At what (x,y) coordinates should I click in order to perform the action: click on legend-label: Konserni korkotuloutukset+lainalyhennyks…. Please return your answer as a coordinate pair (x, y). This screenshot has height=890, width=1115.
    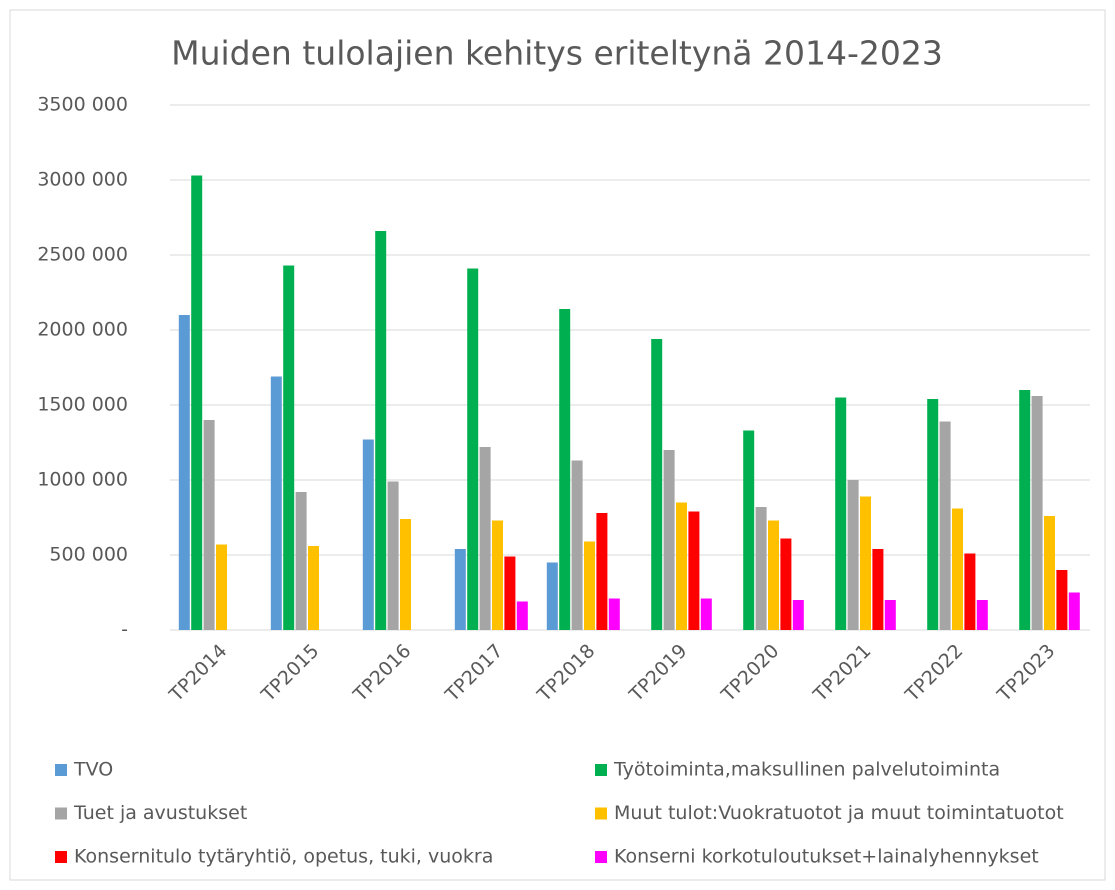
    Looking at the image, I should click on (826, 857).